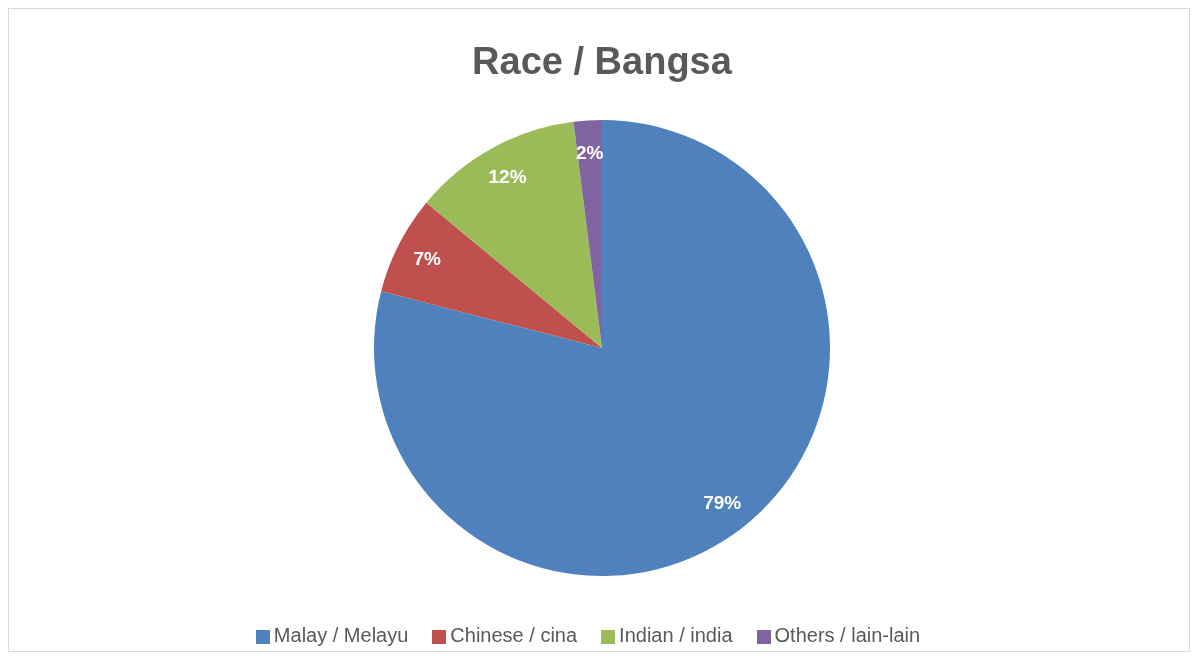 This screenshot has width=1198, height=660. I want to click on chart-title: Race / Bangsa, so click(602, 61).